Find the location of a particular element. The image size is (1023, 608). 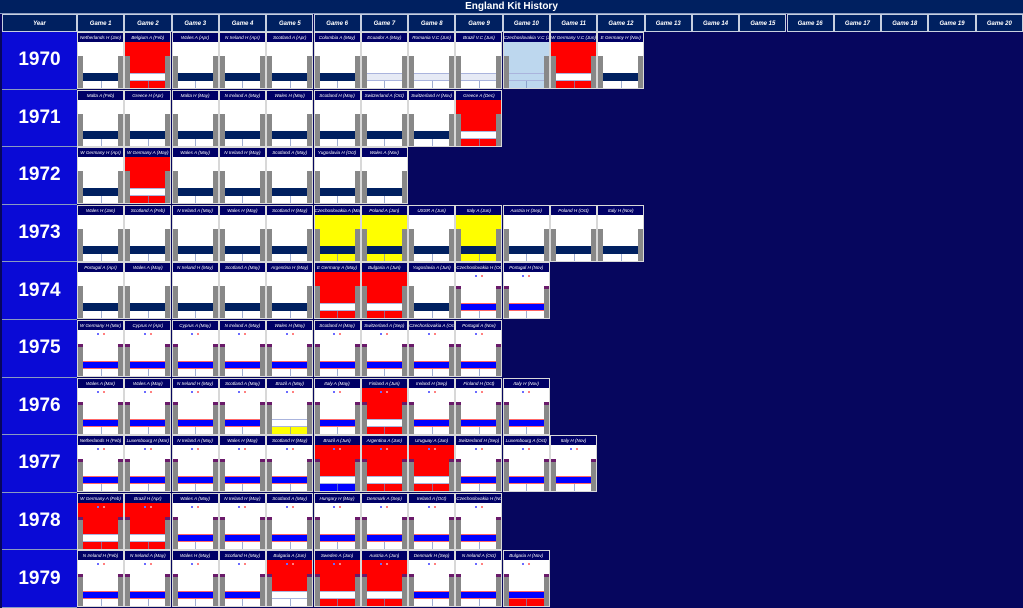

kit-cell: Czechoslovakia A (Oct) is located at coordinates (432, 348).